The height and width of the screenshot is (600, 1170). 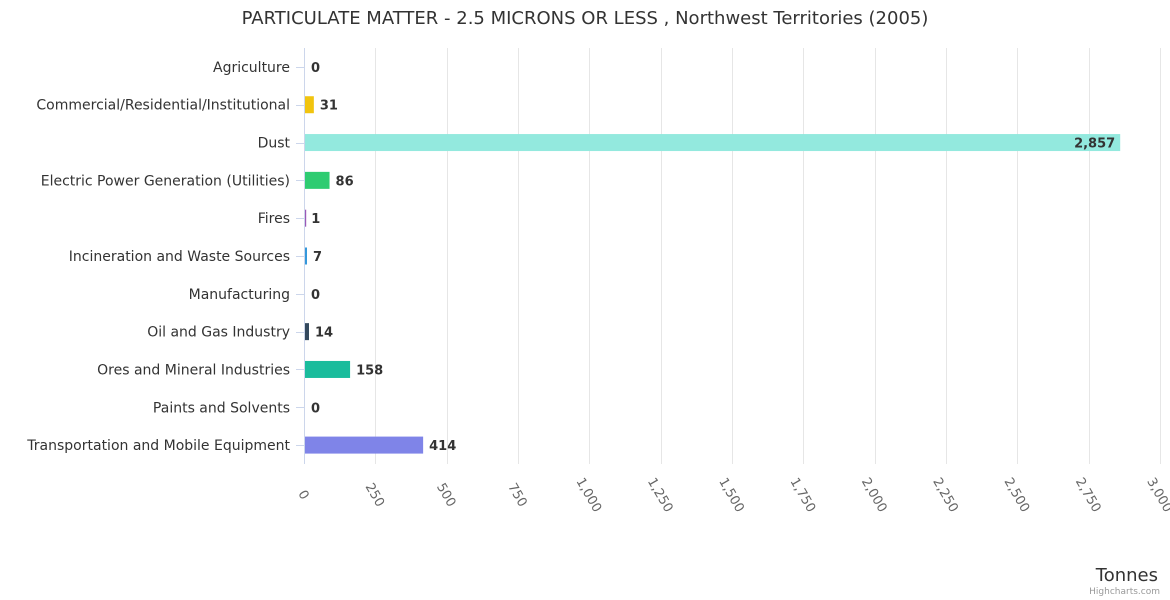 I want to click on category-label: Dust, so click(x=274, y=144).